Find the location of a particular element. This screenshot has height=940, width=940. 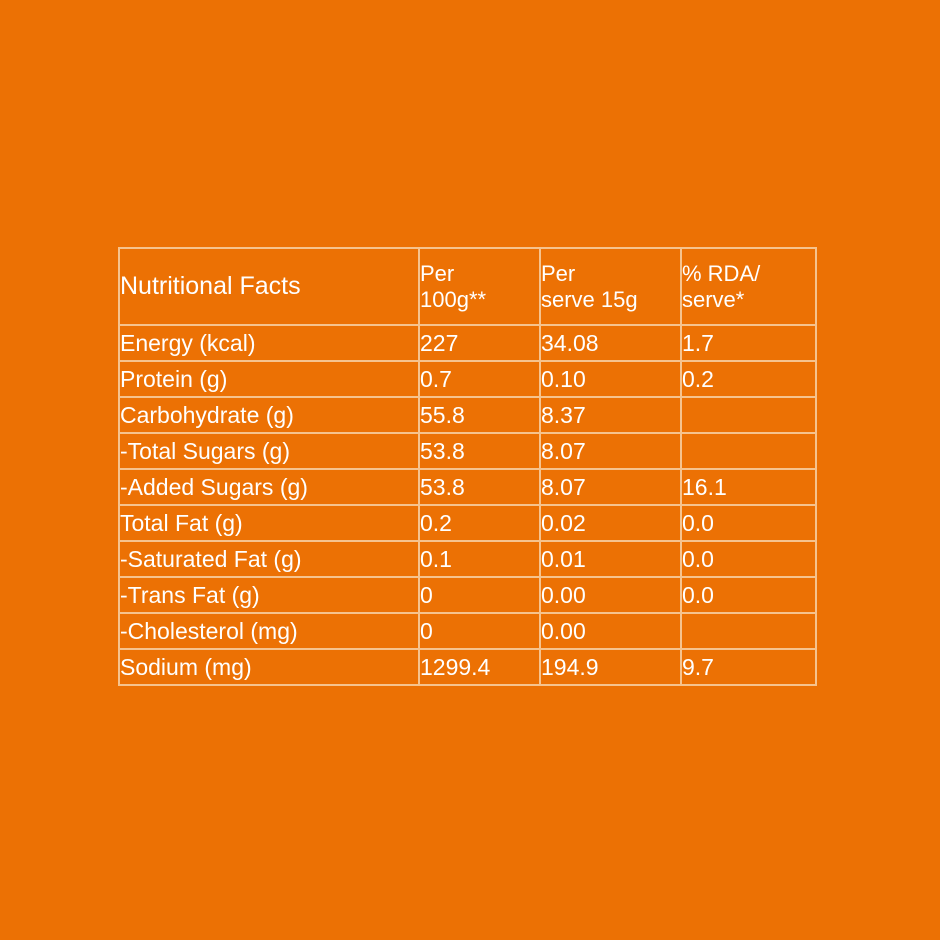

per-100g-value: 0.1 is located at coordinates (479, 559).